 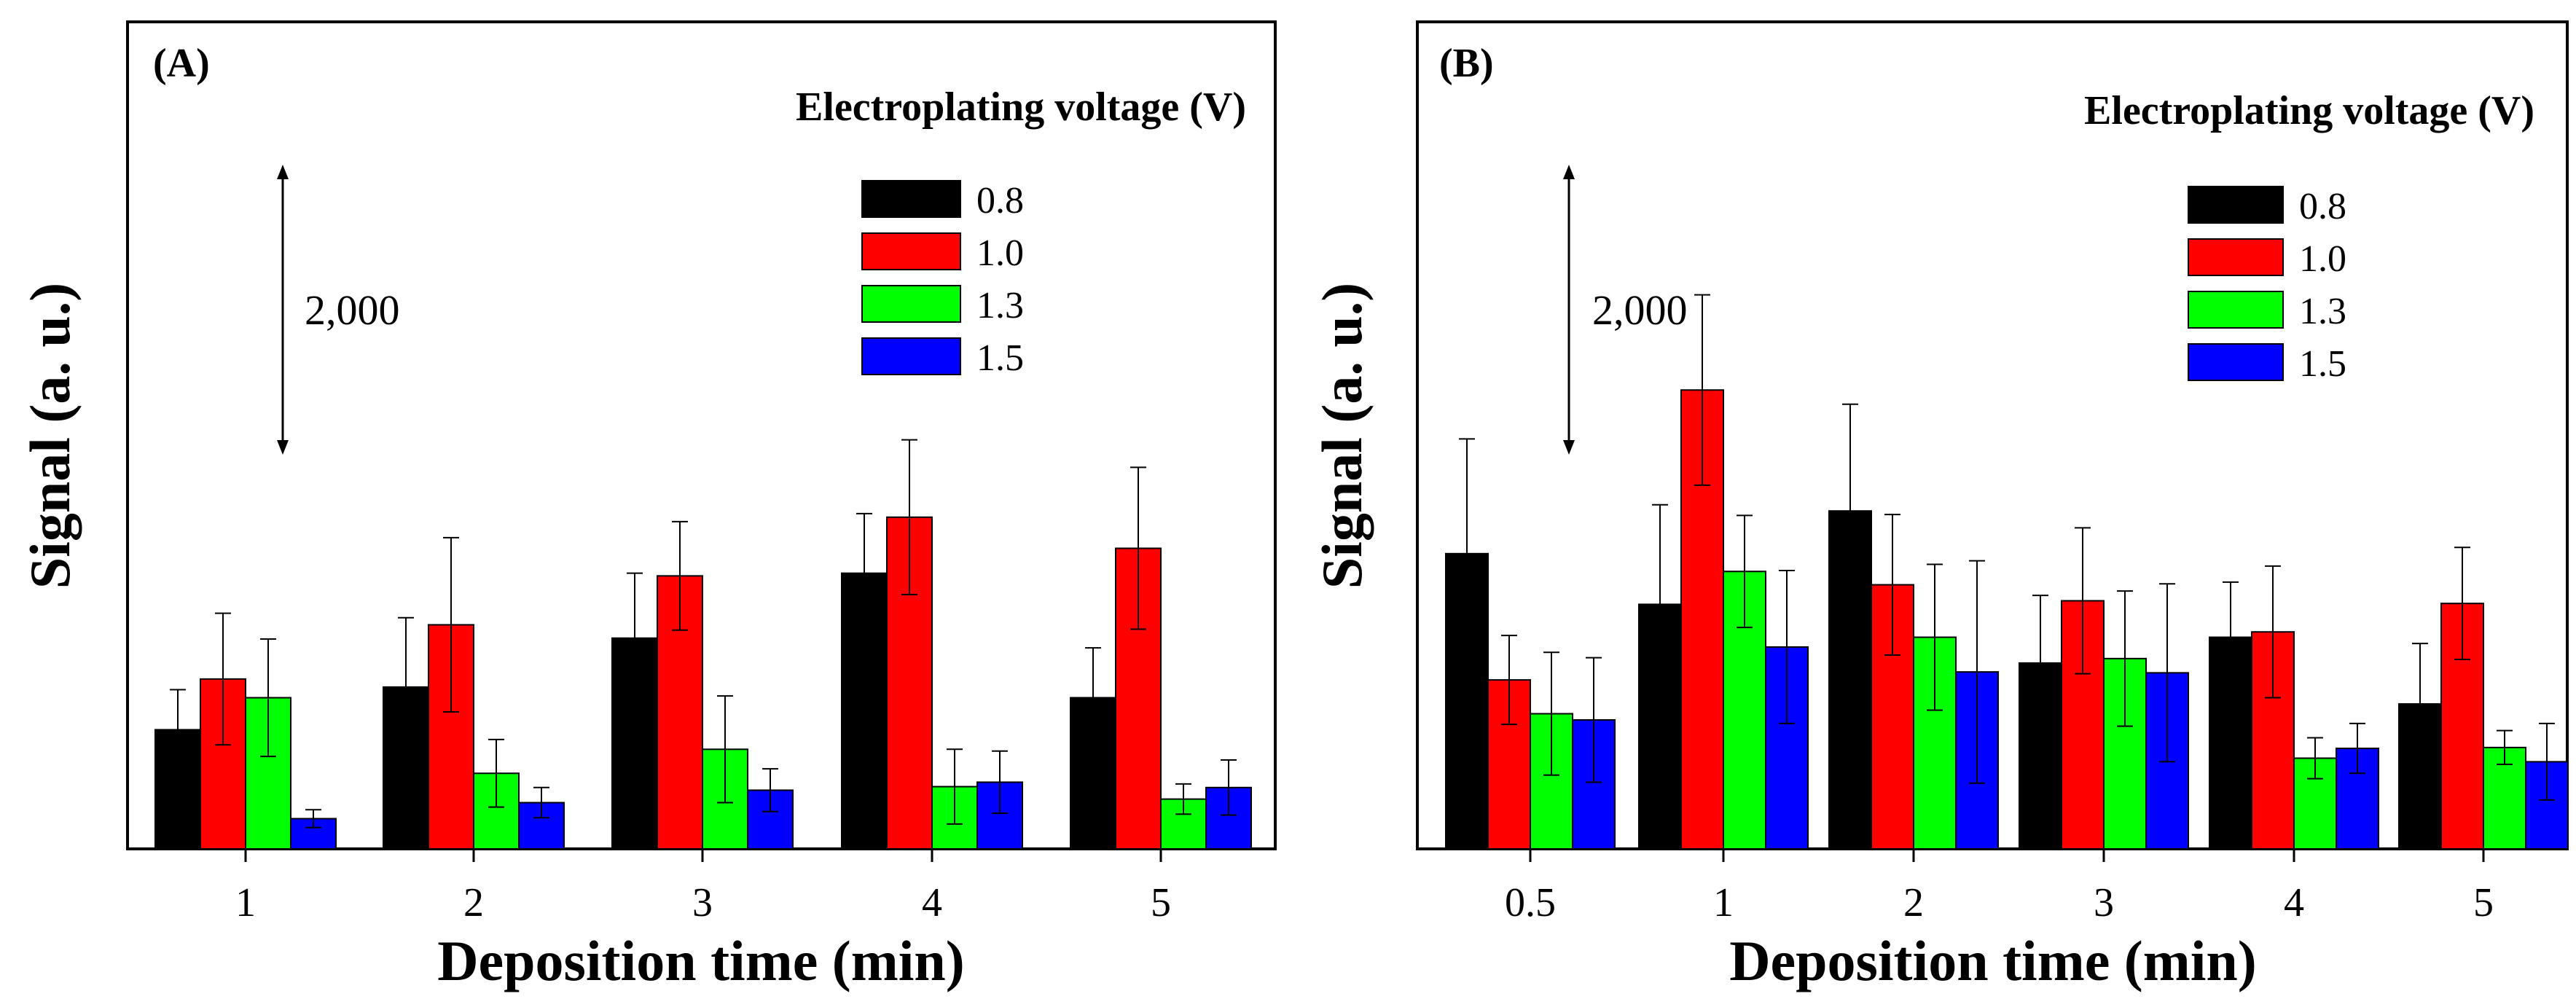 What do you see at coordinates (2309, 110) in the screenshot?
I see `panel-b-legend-title: Electroplating voltage (V)` at bounding box center [2309, 110].